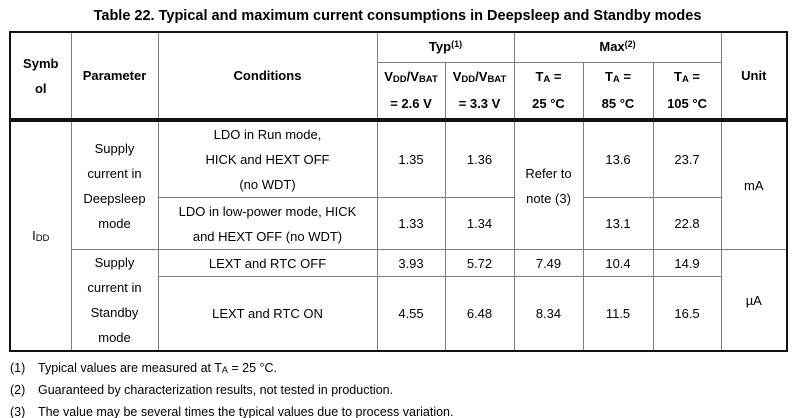  Describe the element at coordinates (548, 91) in the screenshot. I see `header-ta-25: TA = 25 °C` at that location.